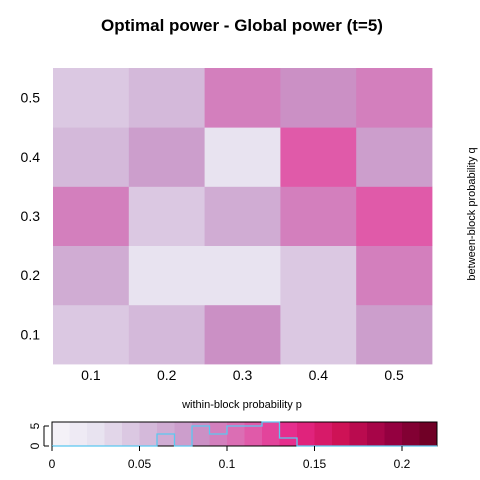  Describe the element at coordinates (31, 98) in the screenshot. I see `y-tick-label: 0.5` at that location.